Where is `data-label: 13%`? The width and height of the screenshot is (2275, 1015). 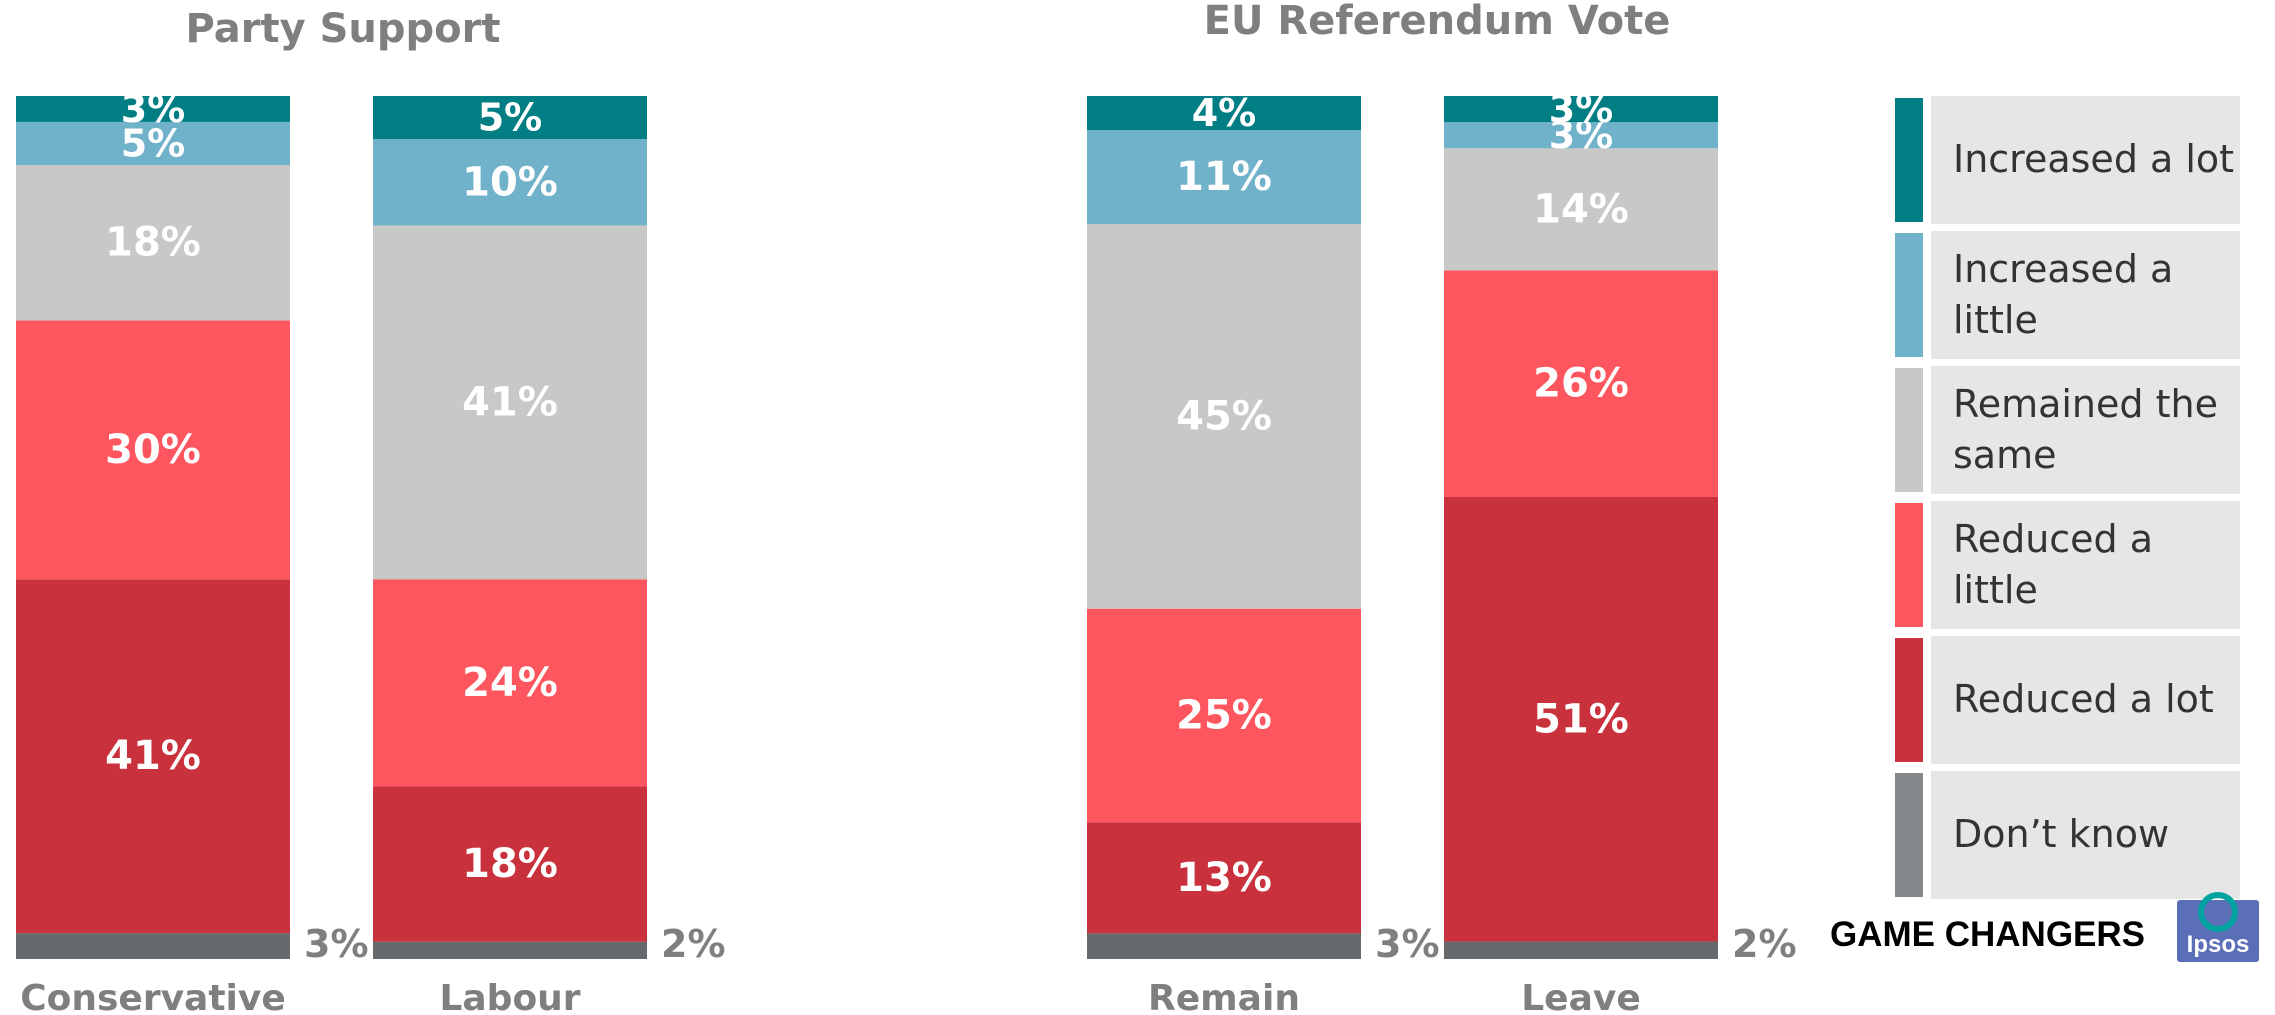
data-label: 13% is located at coordinates (1224, 878).